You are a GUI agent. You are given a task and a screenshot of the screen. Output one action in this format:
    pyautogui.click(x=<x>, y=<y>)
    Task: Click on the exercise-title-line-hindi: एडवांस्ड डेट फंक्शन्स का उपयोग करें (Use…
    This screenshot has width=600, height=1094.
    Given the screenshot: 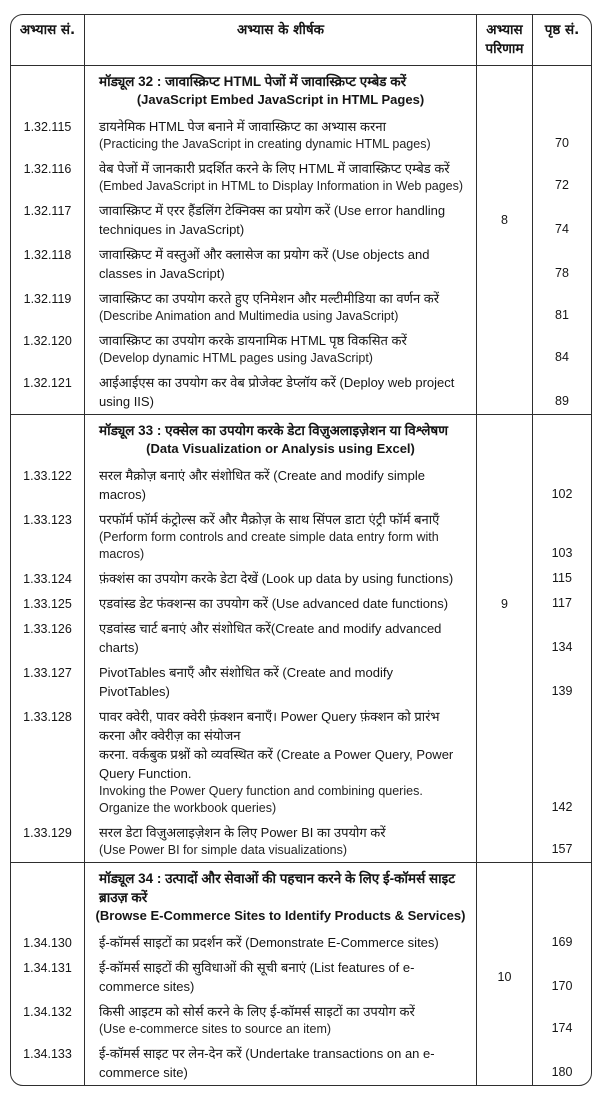 What is the action you would take?
    pyautogui.click(x=274, y=603)
    